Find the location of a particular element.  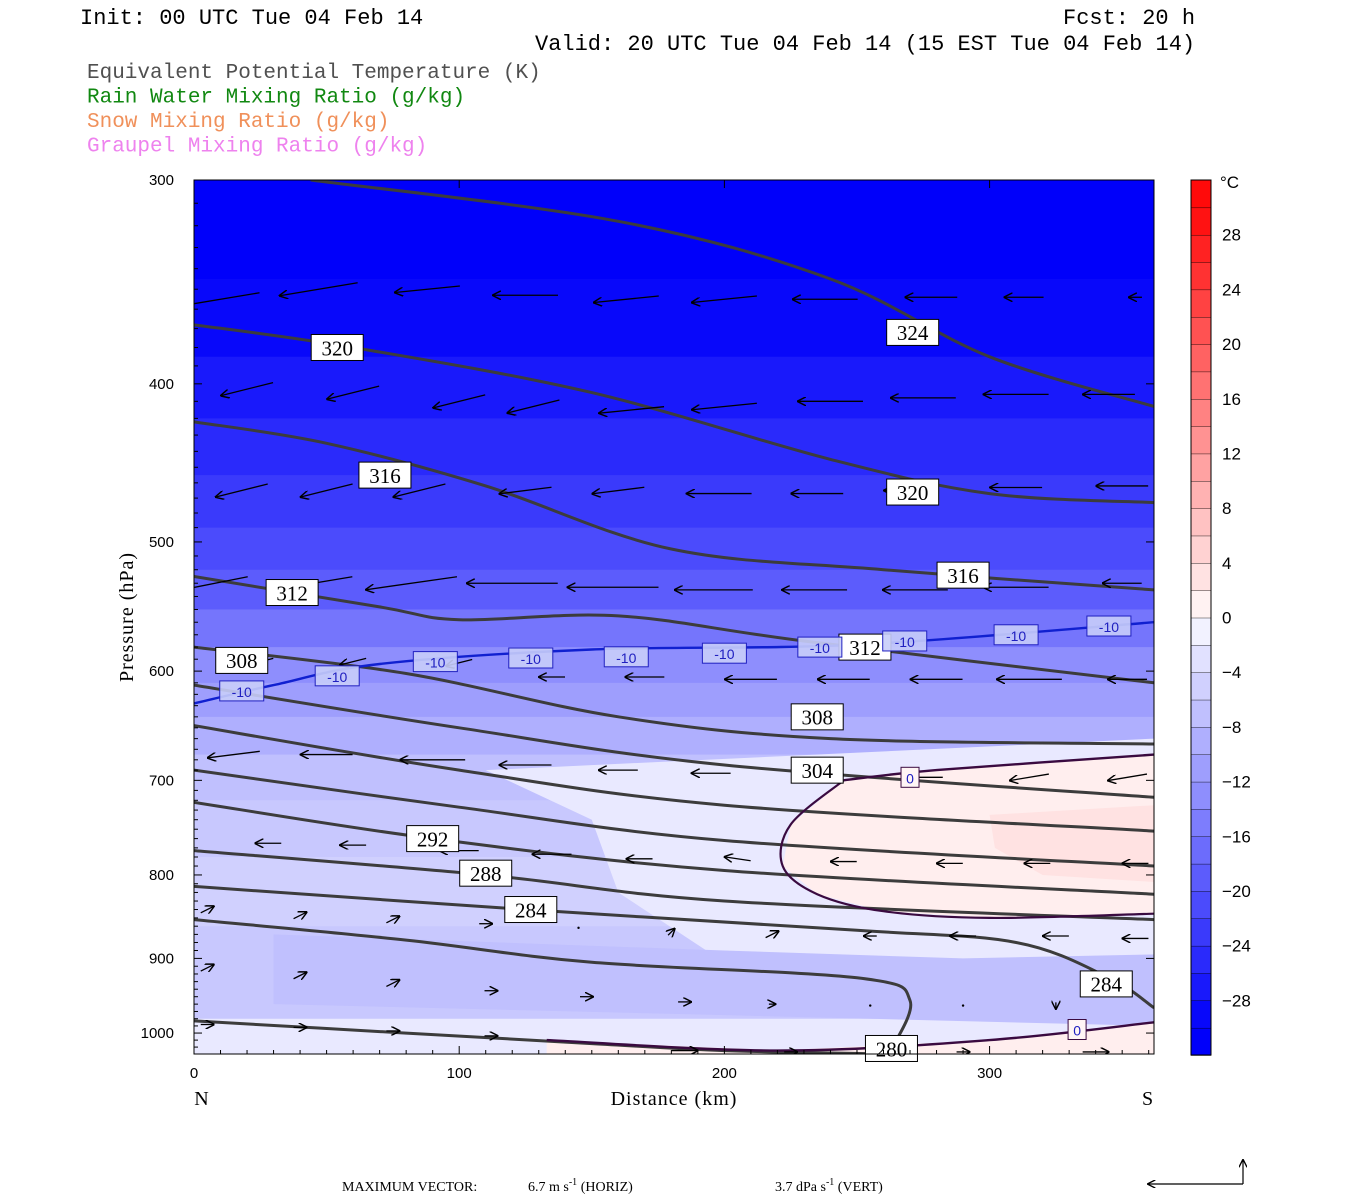

max-vector-label: MAXIMUM VECTOR: is located at coordinates (409, 1187).